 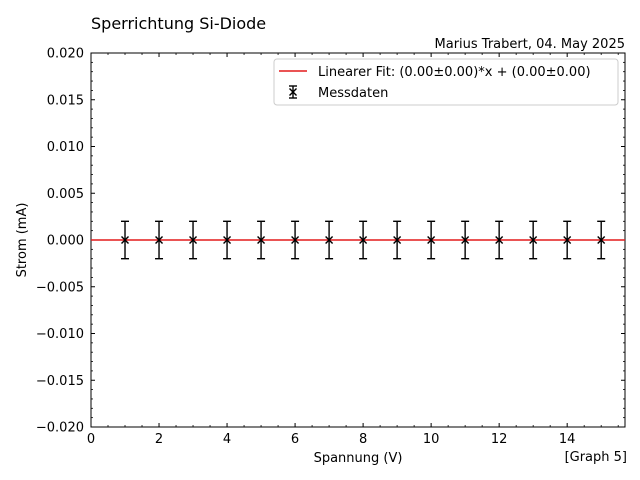 I want to click on y-tick-label: −0.010, so click(x=60, y=334).